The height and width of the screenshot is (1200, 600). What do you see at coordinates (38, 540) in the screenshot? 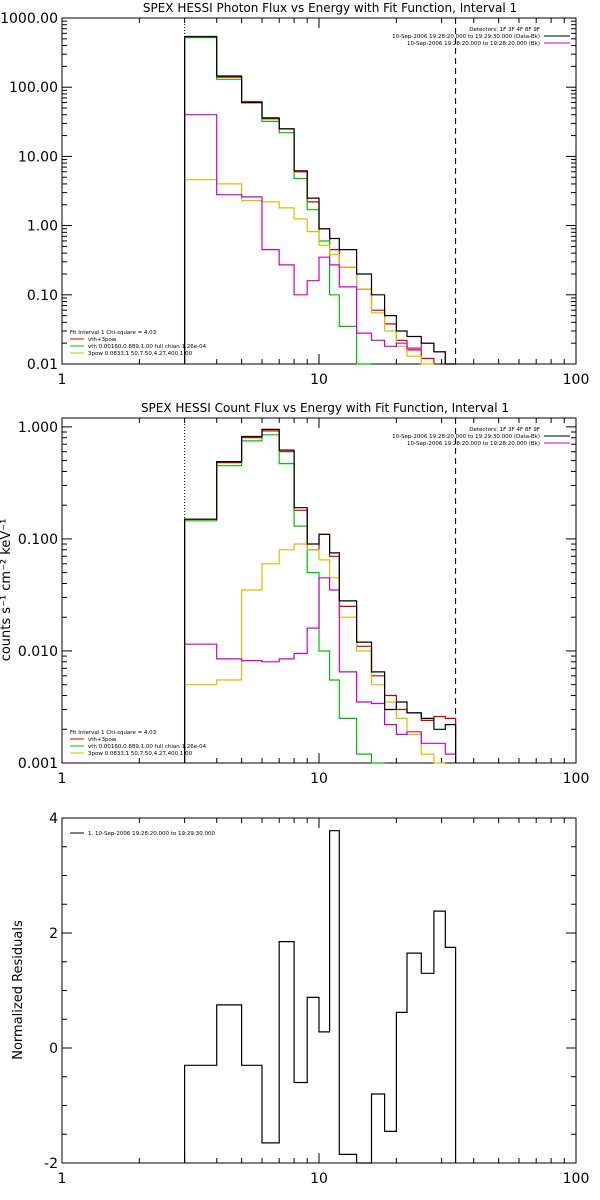
I see `count-flux-y-tick-label: 0.100` at bounding box center [38, 540].